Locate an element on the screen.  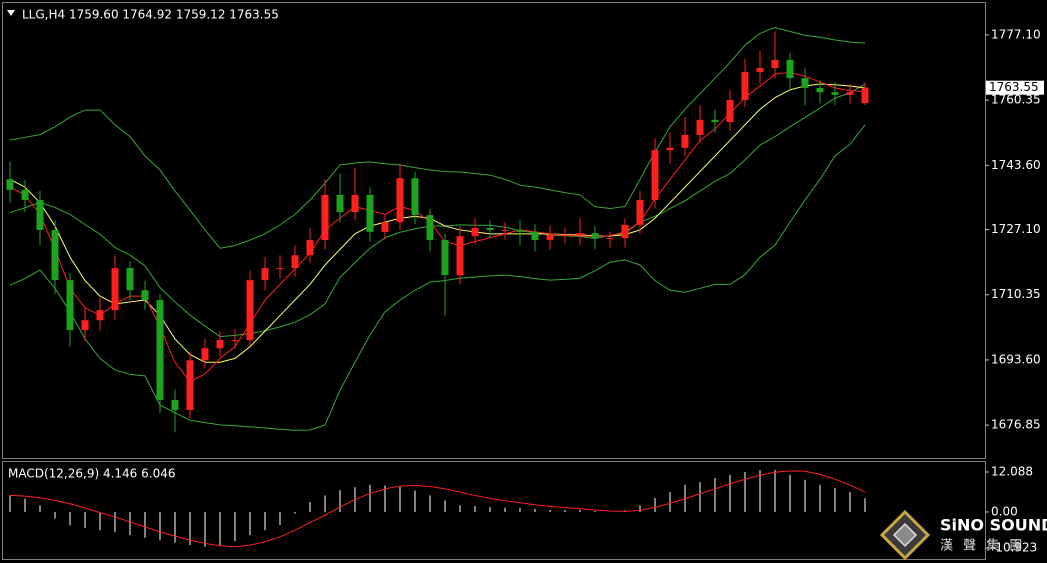
watermark-sub: 漢 聲 集 團 is located at coordinates (982, 546).